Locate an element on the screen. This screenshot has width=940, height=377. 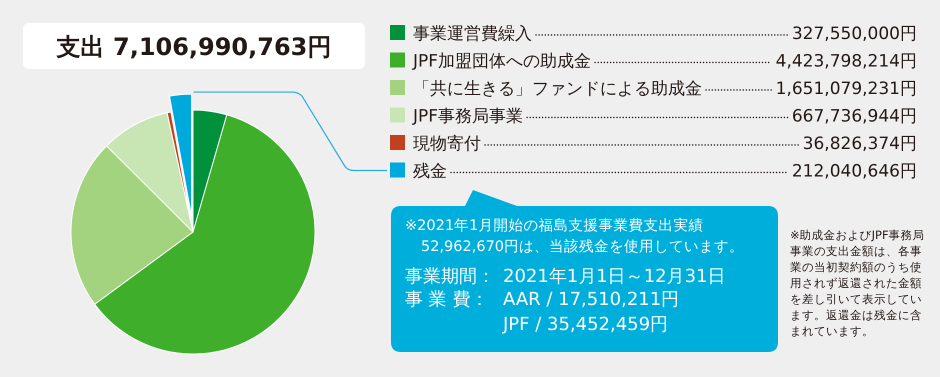
chart-title: 支出 7,106,990,763円 is located at coordinates (194, 47).